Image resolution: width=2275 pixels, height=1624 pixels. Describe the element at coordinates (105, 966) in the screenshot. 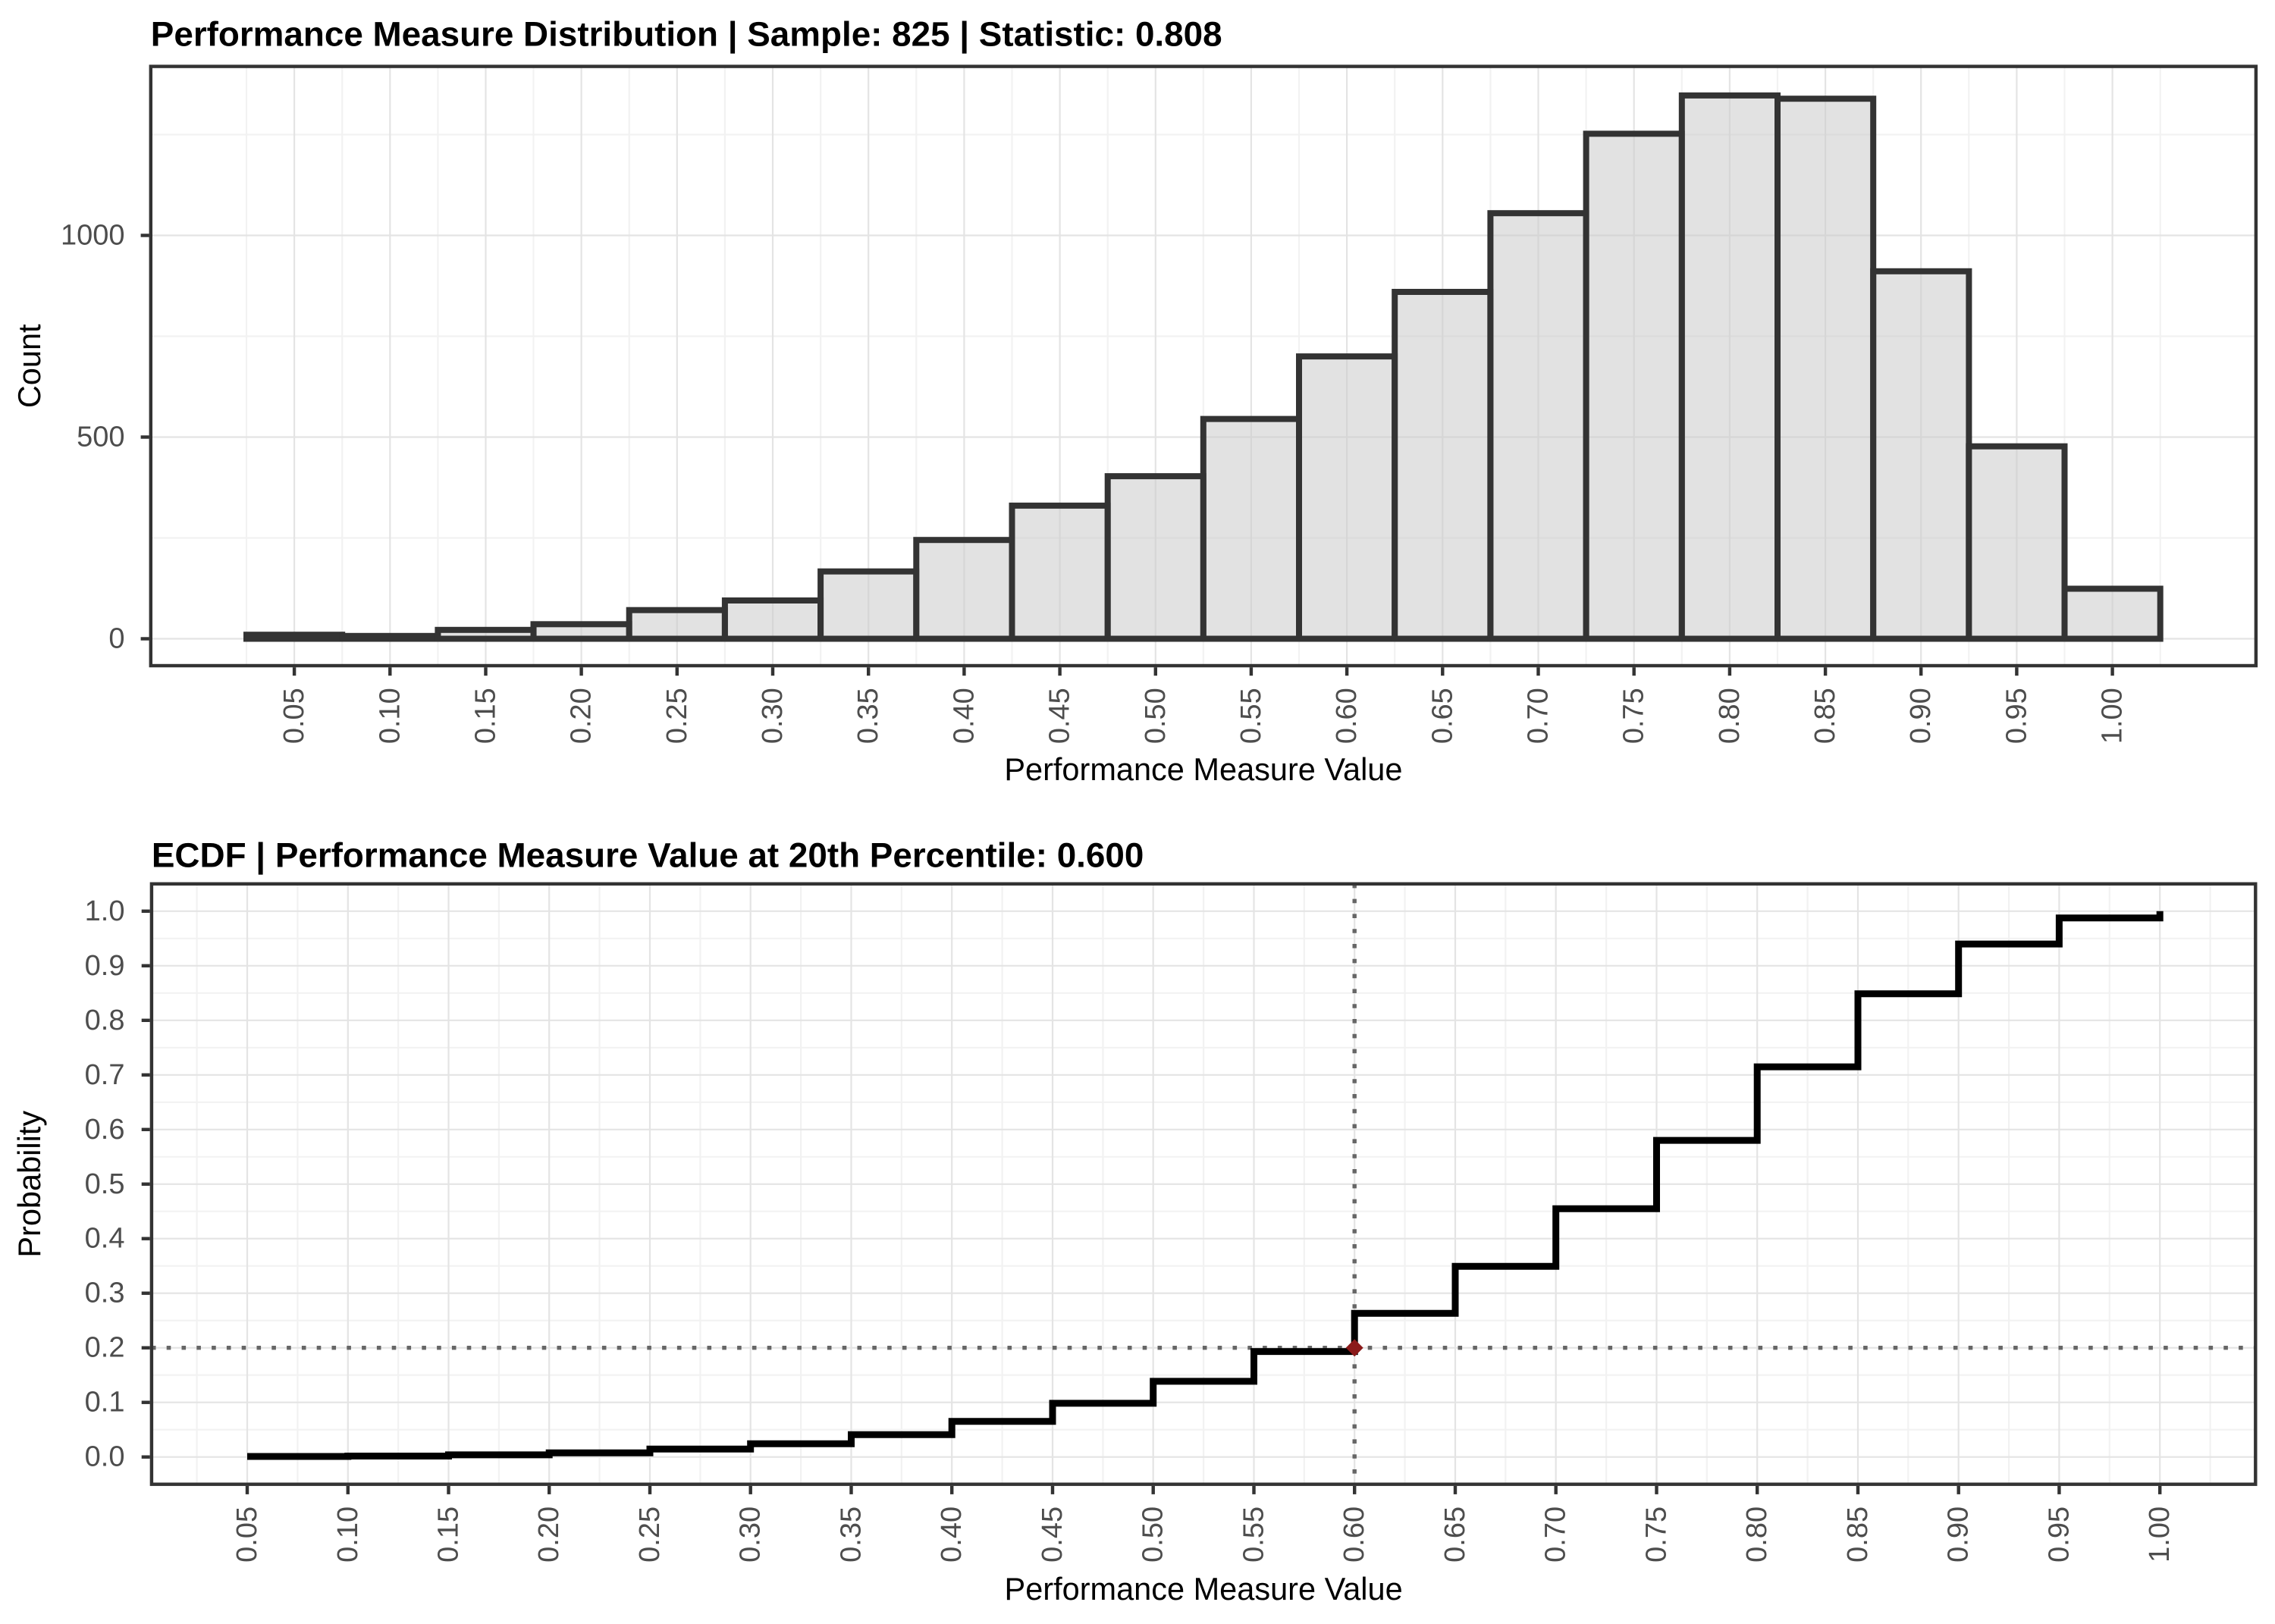

I see `svg-text: 0.9` at that location.